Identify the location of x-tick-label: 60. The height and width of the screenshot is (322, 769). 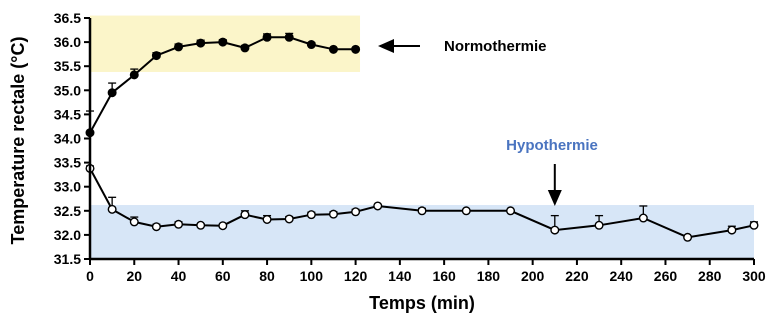
(223, 276).